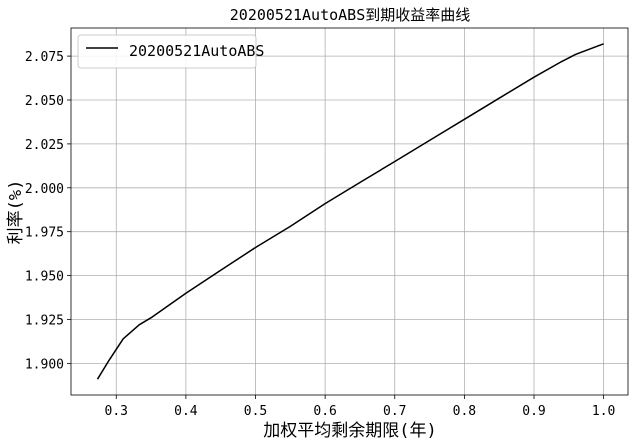 This screenshot has height=444, width=639. What do you see at coordinates (44, 320) in the screenshot?
I see `y-tick-label: 1.925` at bounding box center [44, 320].